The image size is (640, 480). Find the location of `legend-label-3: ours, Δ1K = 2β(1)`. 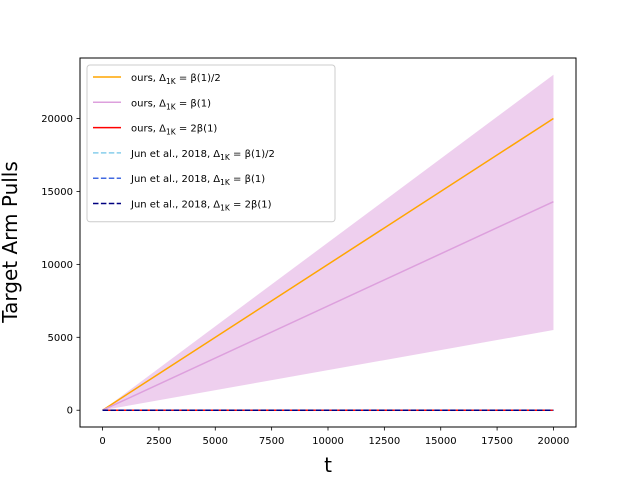

legend-label-3: ours, Δ1K = 2β(1) is located at coordinates (174, 130).